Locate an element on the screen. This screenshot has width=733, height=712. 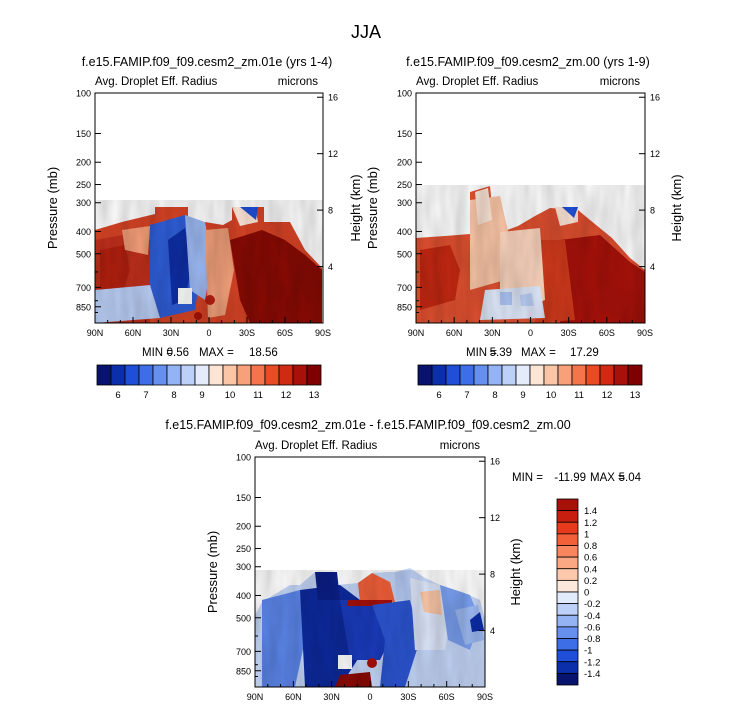
panel-1-y2label: Height (km) is located at coordinates (355, 207).